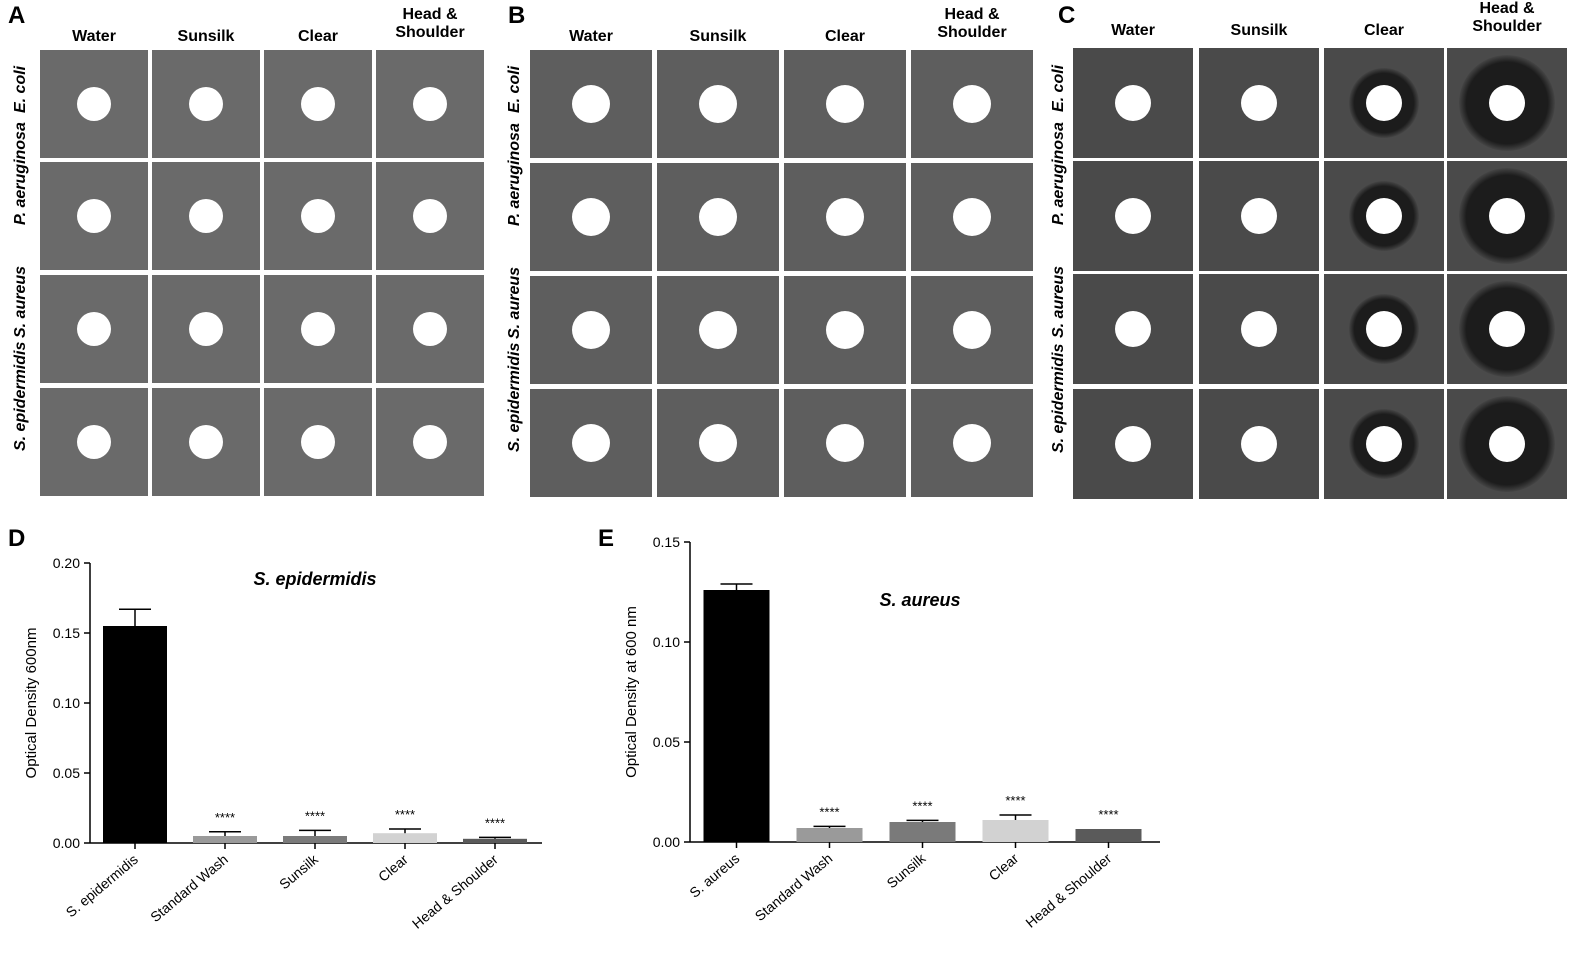  Describe the element at coordinates (517, 15) in the screenshot. I see `panel-letter-b: B` at that location.